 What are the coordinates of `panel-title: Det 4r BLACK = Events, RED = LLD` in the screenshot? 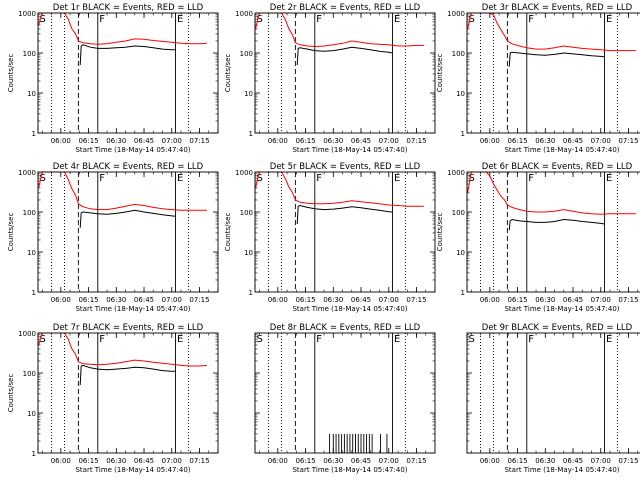 It's located at (128, 167).